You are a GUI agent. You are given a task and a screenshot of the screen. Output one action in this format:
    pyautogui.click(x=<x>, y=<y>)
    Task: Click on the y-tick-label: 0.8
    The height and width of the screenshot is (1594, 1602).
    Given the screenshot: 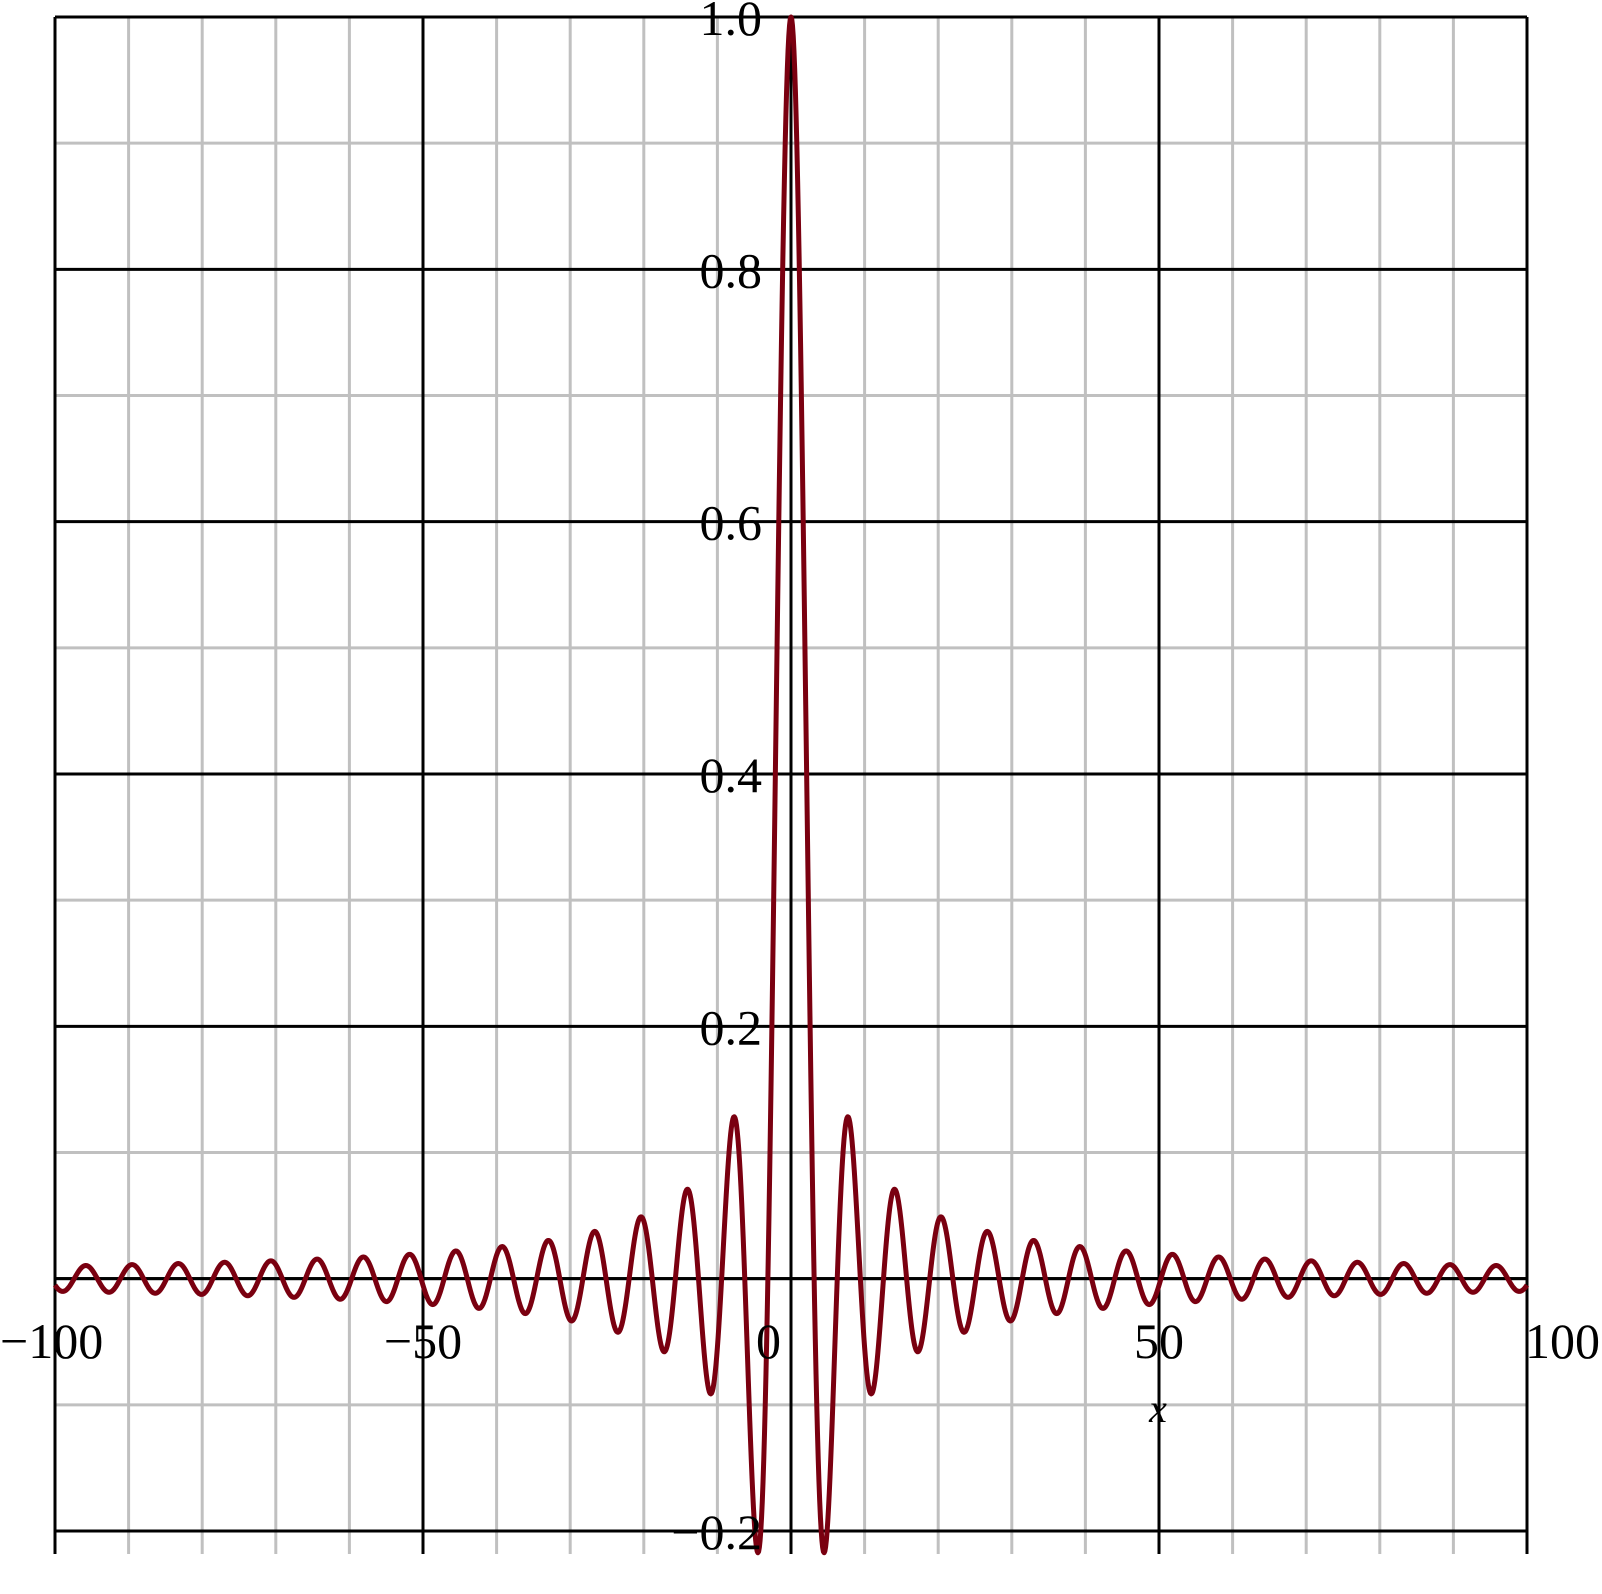 What is the action you would take?
    pyautogui.click(x=731, y=270)
    